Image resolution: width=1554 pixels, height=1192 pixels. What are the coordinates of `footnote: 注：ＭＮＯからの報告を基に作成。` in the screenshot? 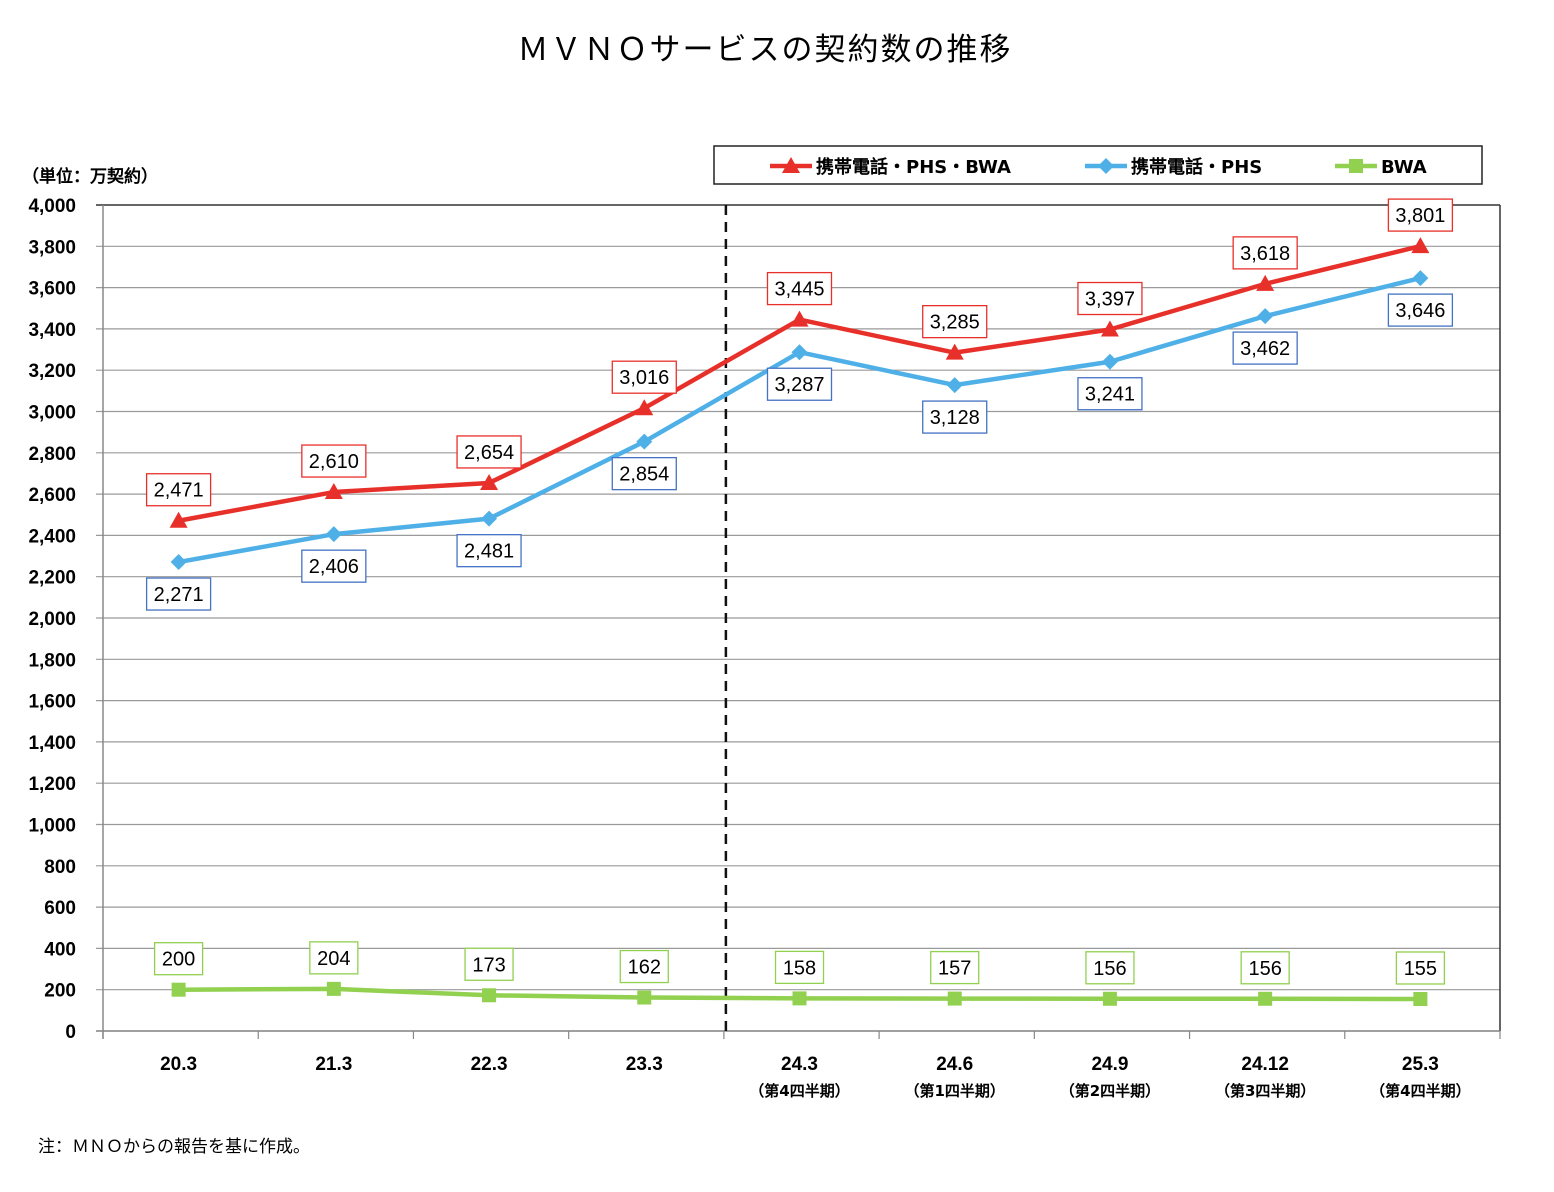 It's located at (174, 1147).